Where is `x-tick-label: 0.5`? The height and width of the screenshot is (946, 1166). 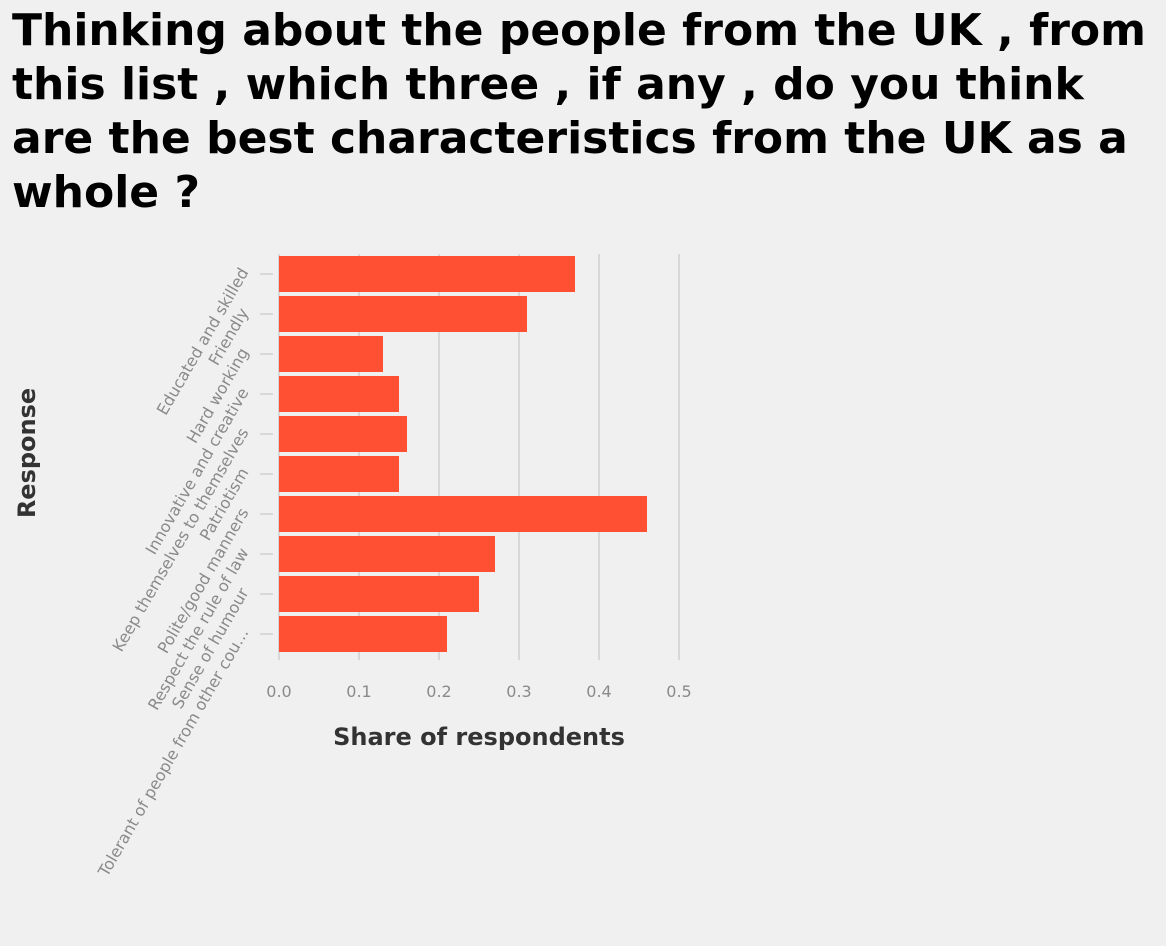 x-tick-label: 0.5 is located at coordinates (678, 691).